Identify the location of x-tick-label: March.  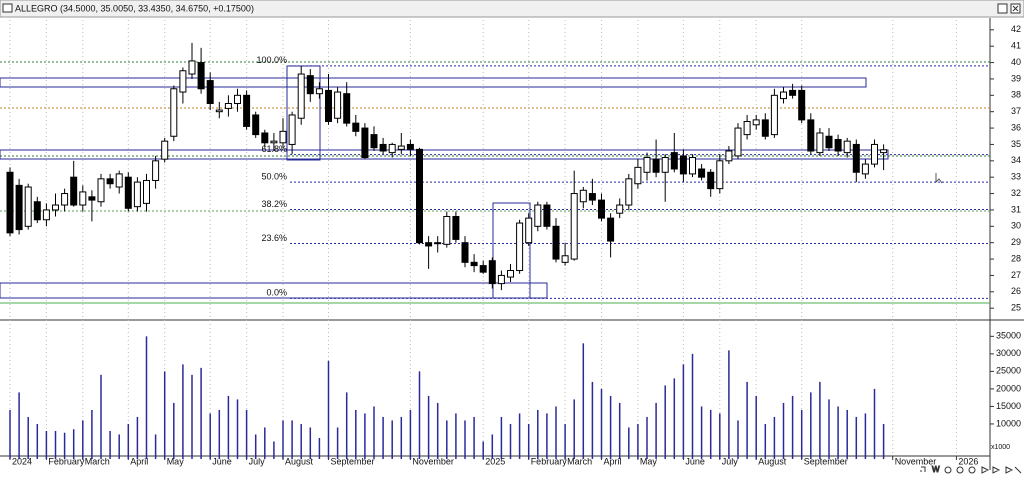
(97, 461).